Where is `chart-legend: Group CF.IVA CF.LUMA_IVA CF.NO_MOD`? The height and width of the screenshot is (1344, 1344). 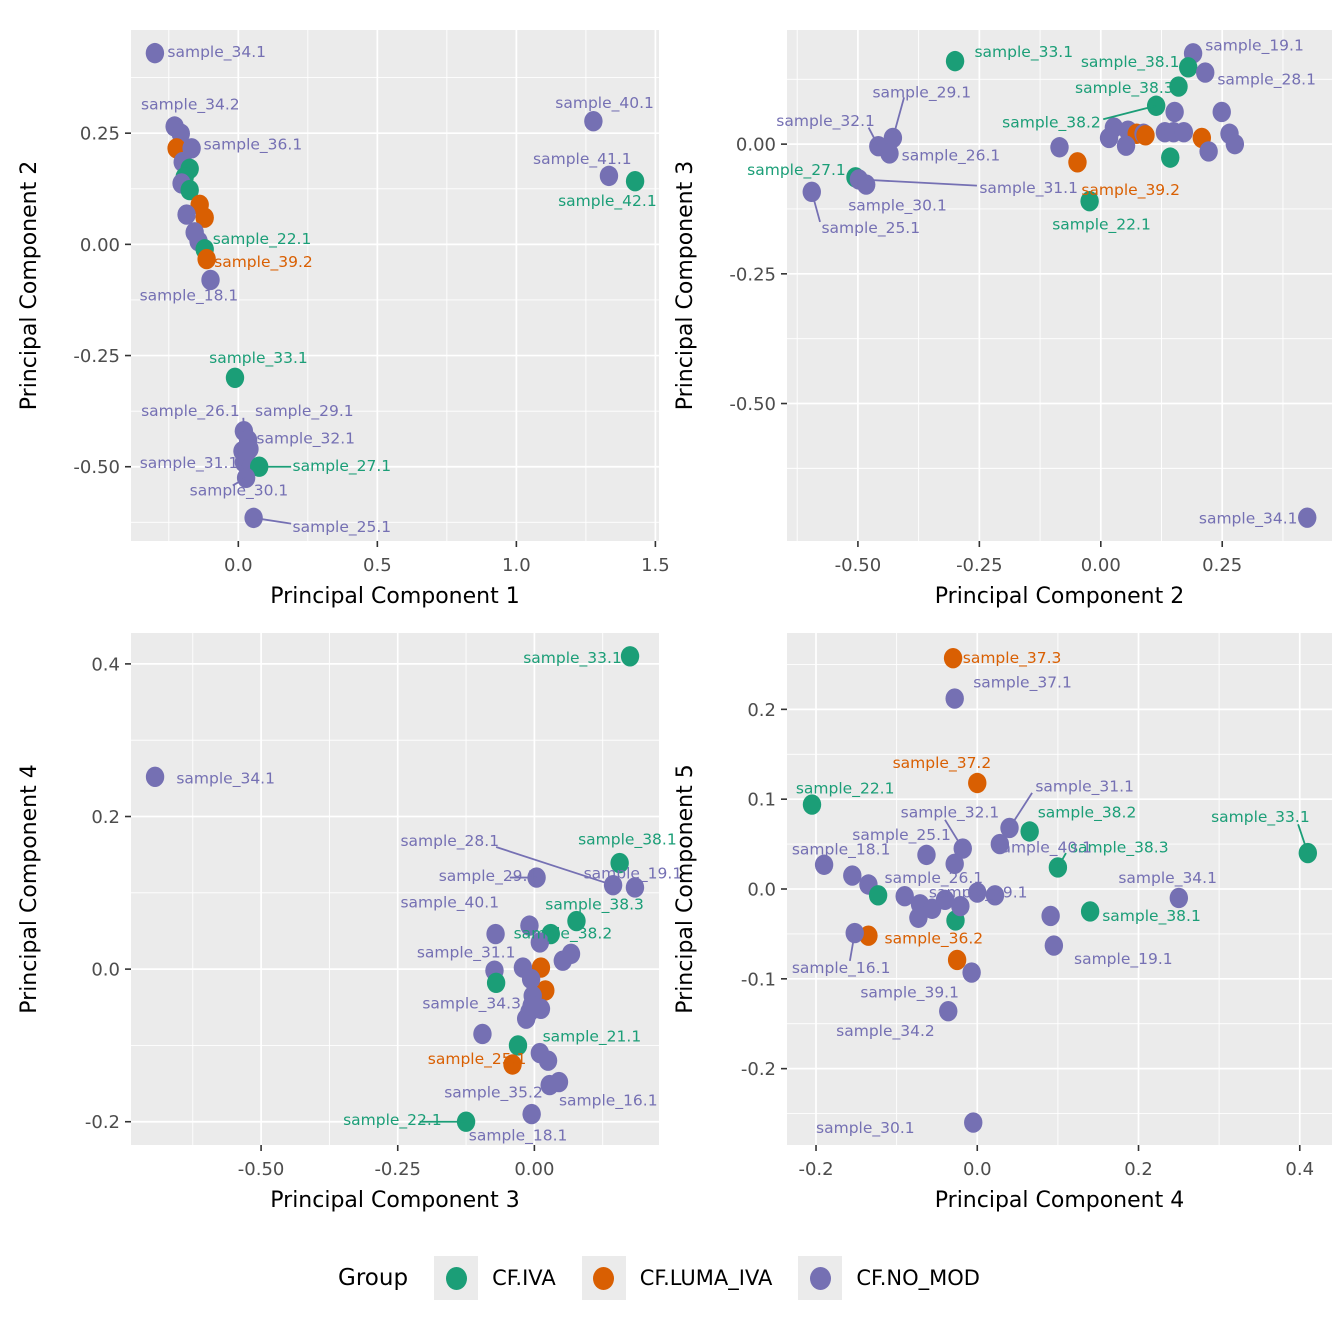 chart-legend: Group CF.IVA CF.LUMA_IVA CF.NO_MOD is located at coordinates (672, 1278).